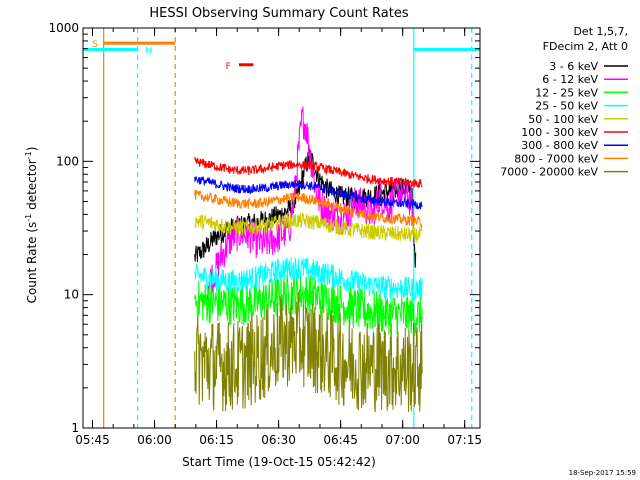 This screenshot has width=640, height=480. Describe the element at coordinates (71, 295) in the screenshot. I see `y-tick-label-1: 10` at that location.